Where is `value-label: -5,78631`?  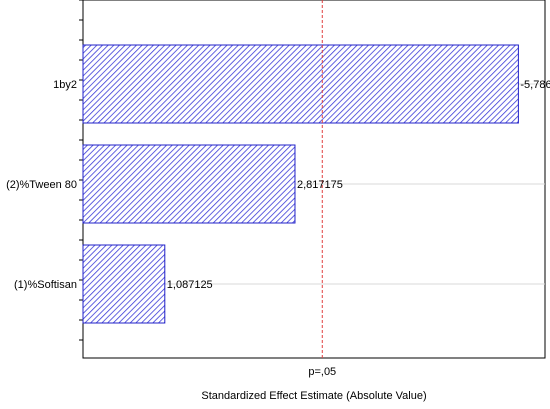 value-label: -5,78631 is located at coordinates (535, 85).